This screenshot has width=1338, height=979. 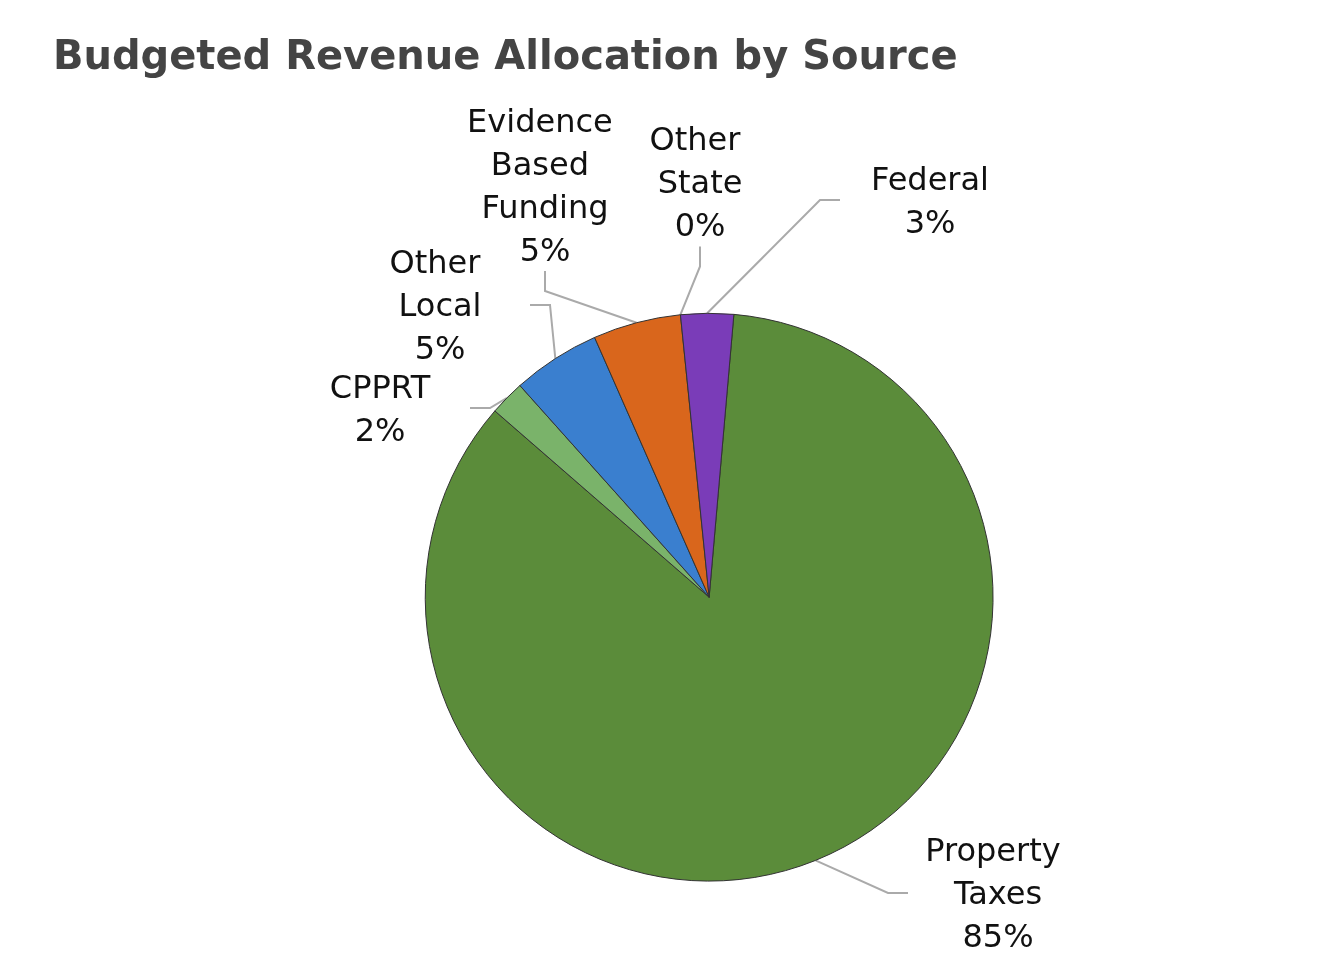 What do you see at coordinates (380, 386) in the screenshot?
I see `slice-label: CPPRT` at bounding box center [380, 386].